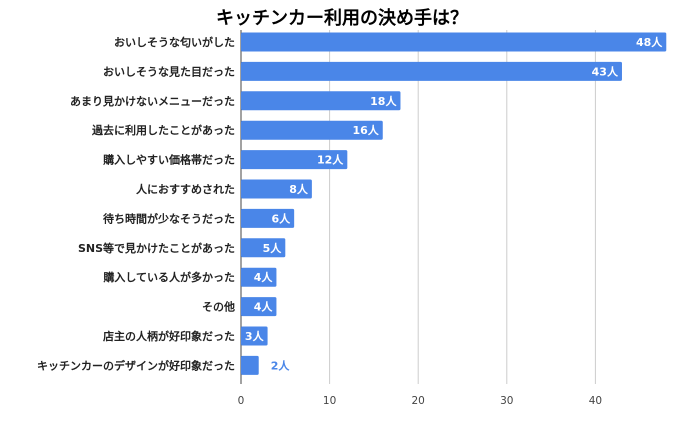 This screenshot has height=426, width=688. Describe the element at coordinates (163, 130) in the screenshot. I see `category-label: 過去に利用したことがあった` at that location.